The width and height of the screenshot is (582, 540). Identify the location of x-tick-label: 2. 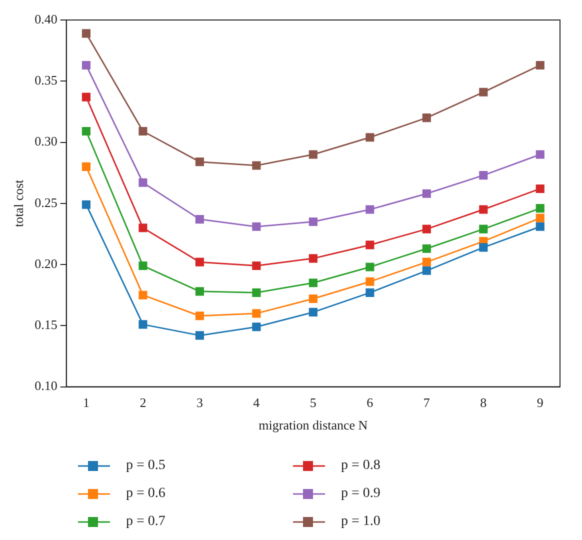
(143, 402).